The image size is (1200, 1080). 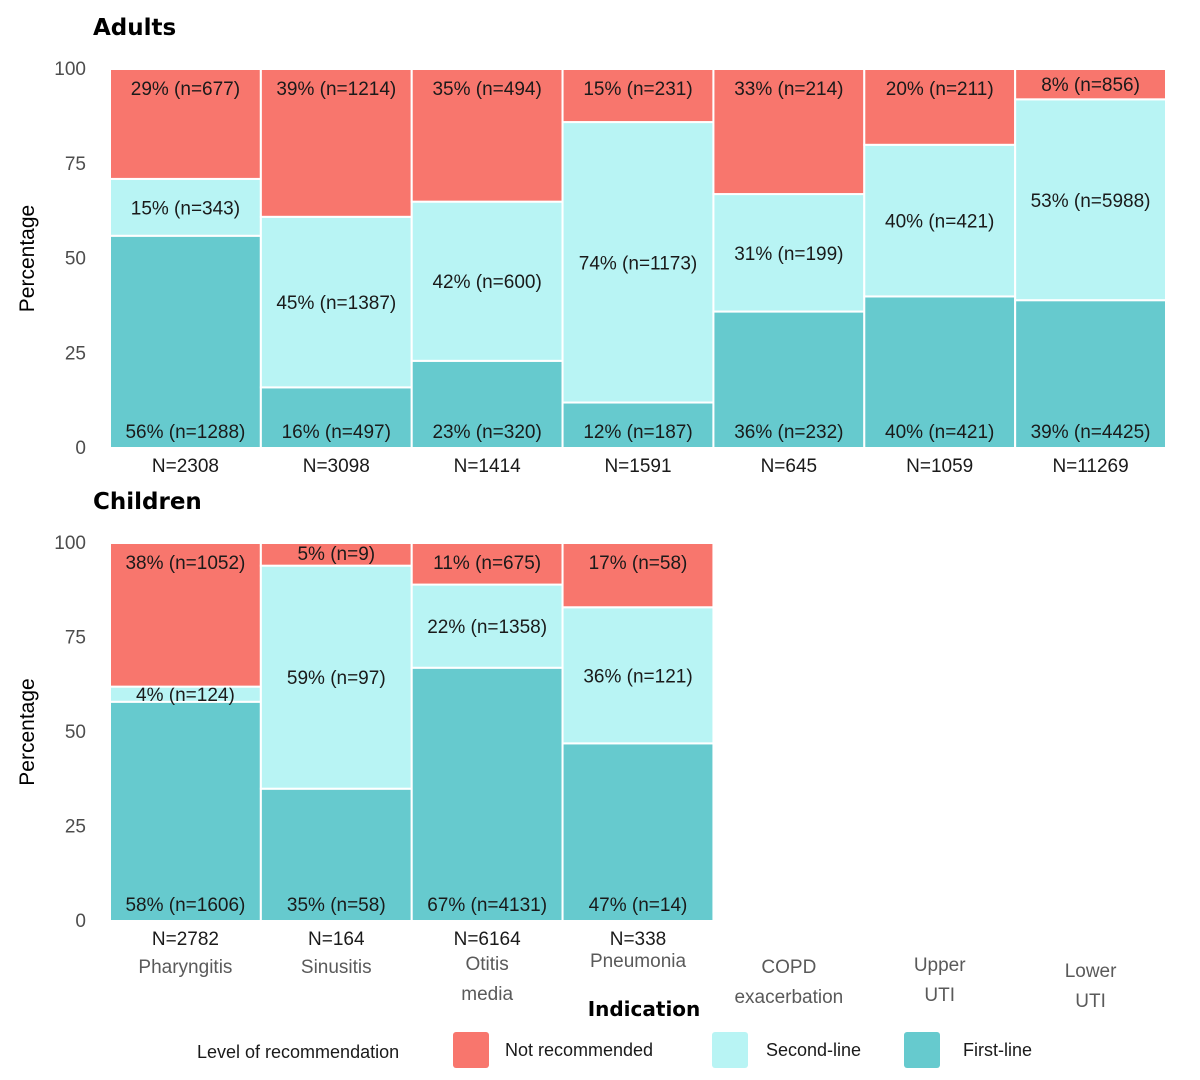 What do you see at coordinates (788, 432) in the screenshot?
I see `segment-label: 36% (n=232)` at bounding box center [788, 432].